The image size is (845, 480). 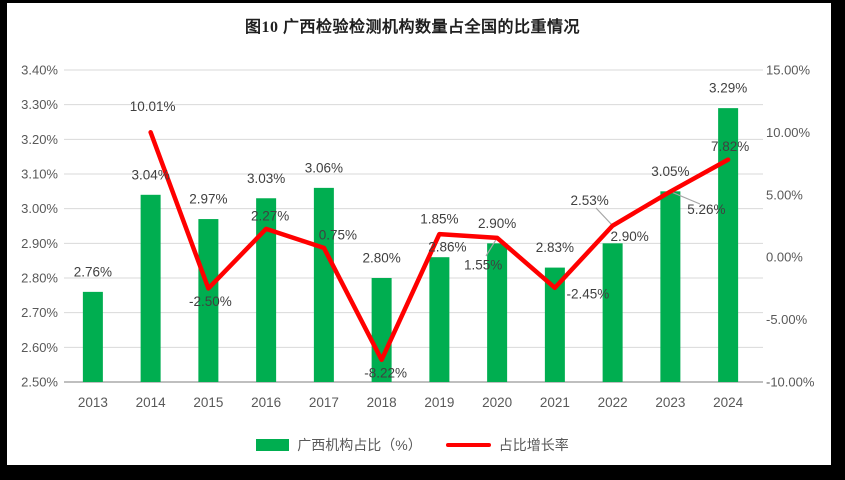 What do you see at coordinates (39, 208) in the screenshot?
I see `left-axis-tick: 3.00%` at bounding box center [39, 208].